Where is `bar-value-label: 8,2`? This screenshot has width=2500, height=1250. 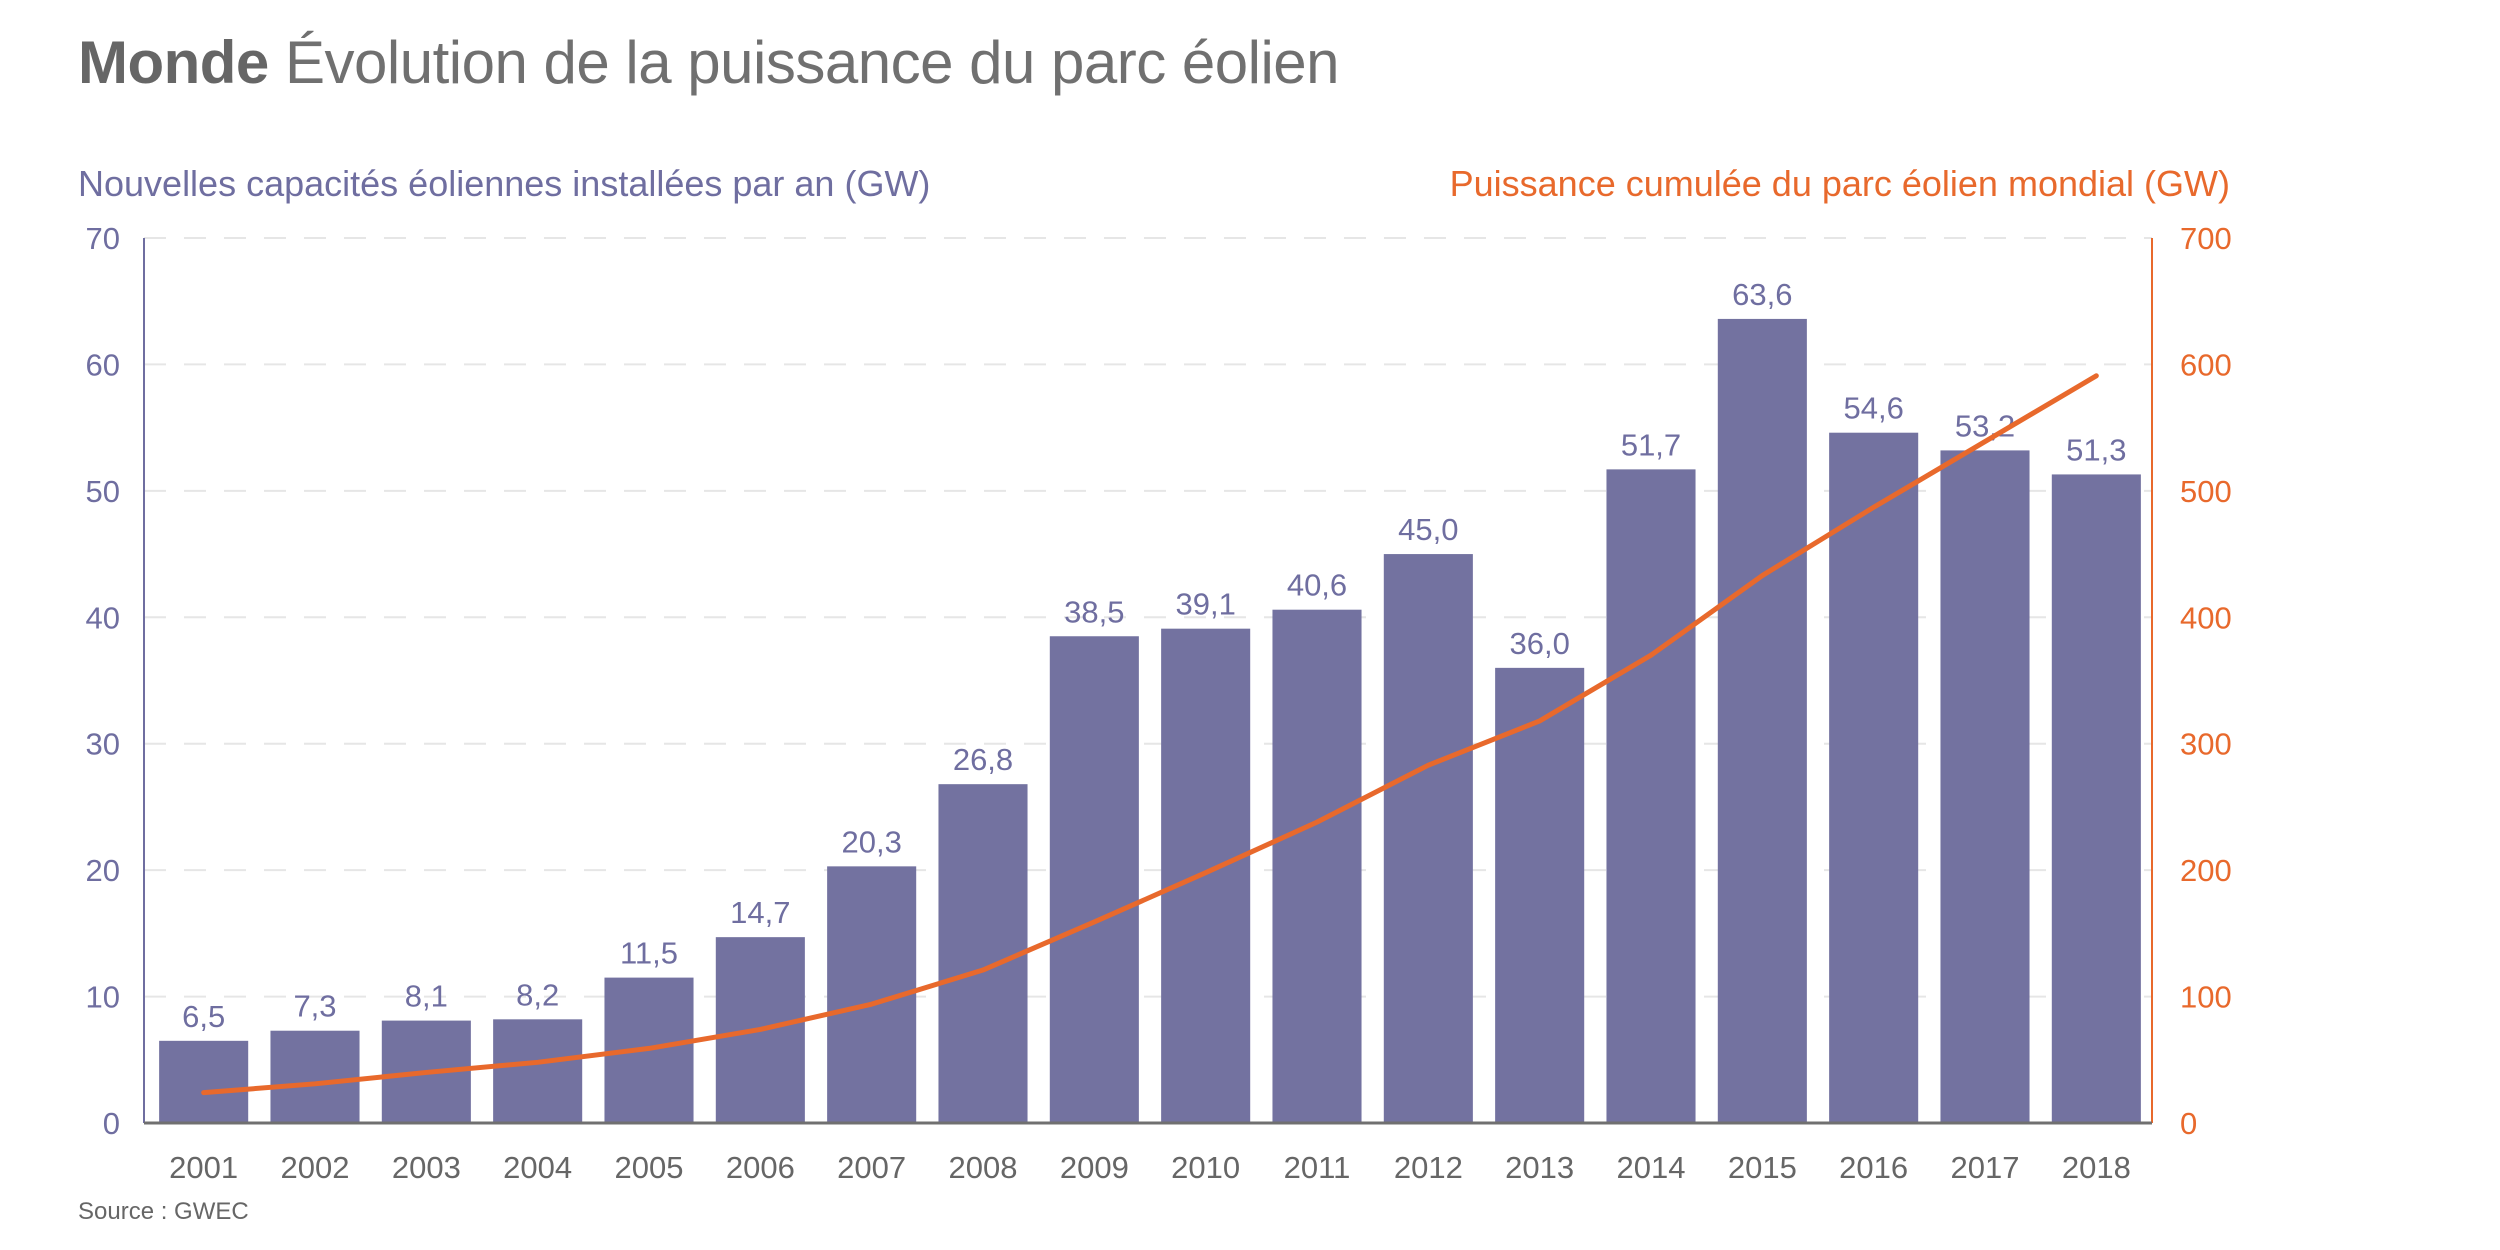
bar-value-label: 8,2 is located at coordinates (537, 994).